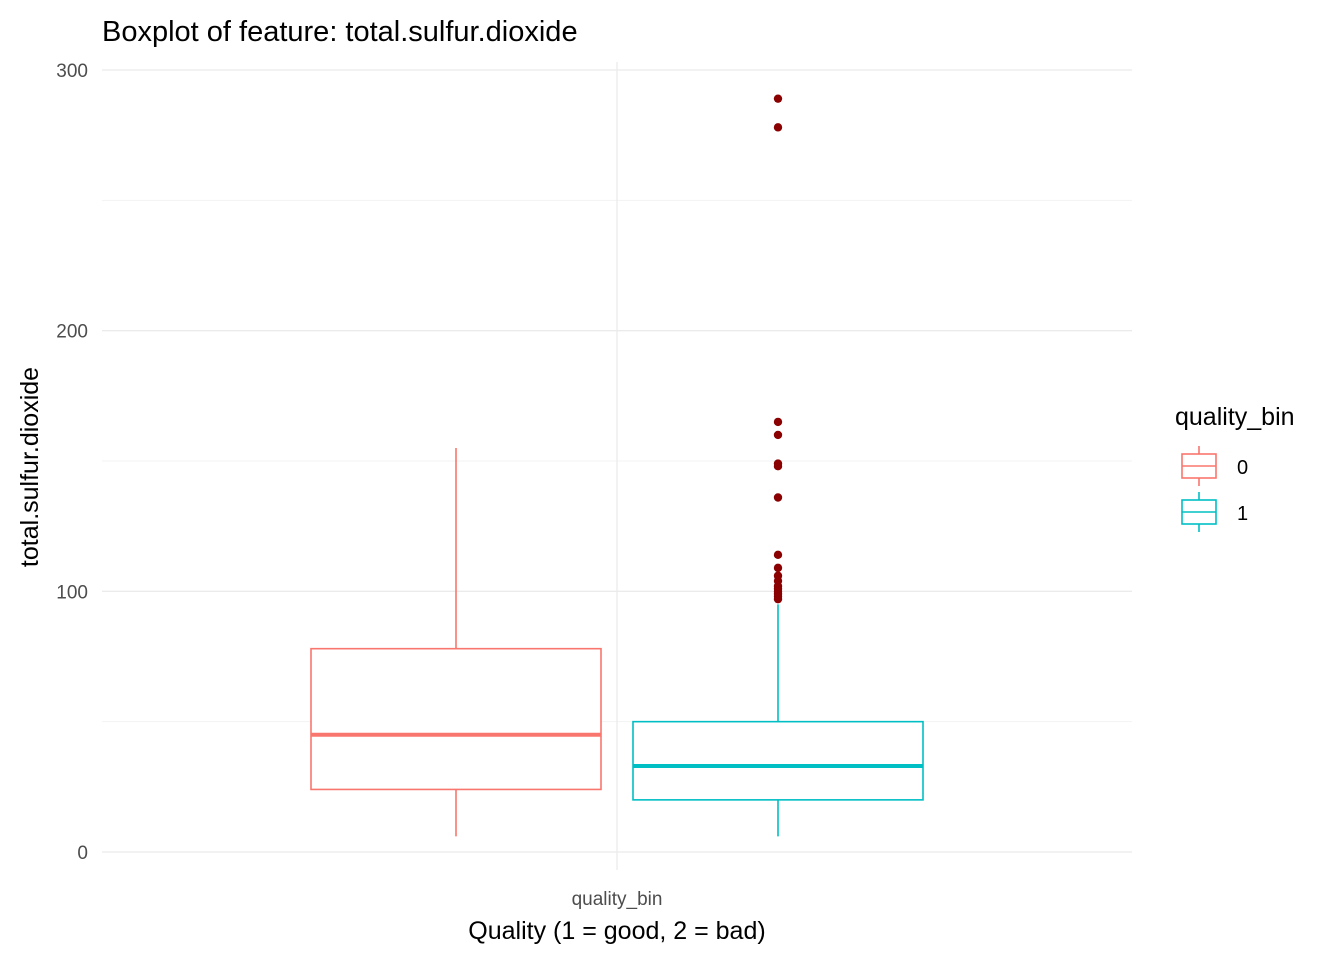 This screenshot has width=1344, height=960. I want to click on outlier-points, so click(778, 349).